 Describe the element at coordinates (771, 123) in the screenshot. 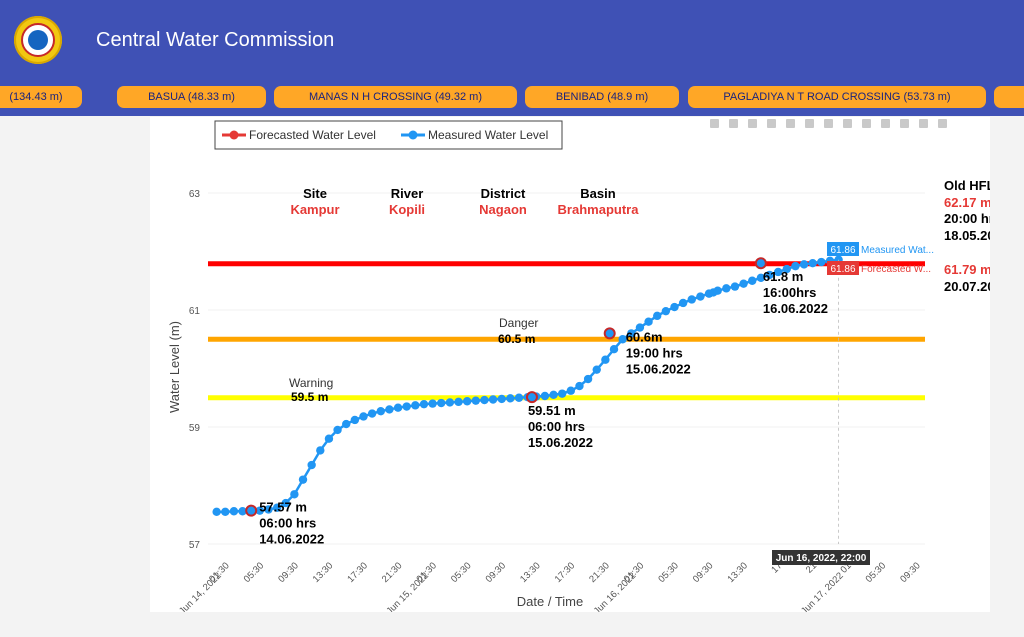

I see `box-select-icon` at that location.